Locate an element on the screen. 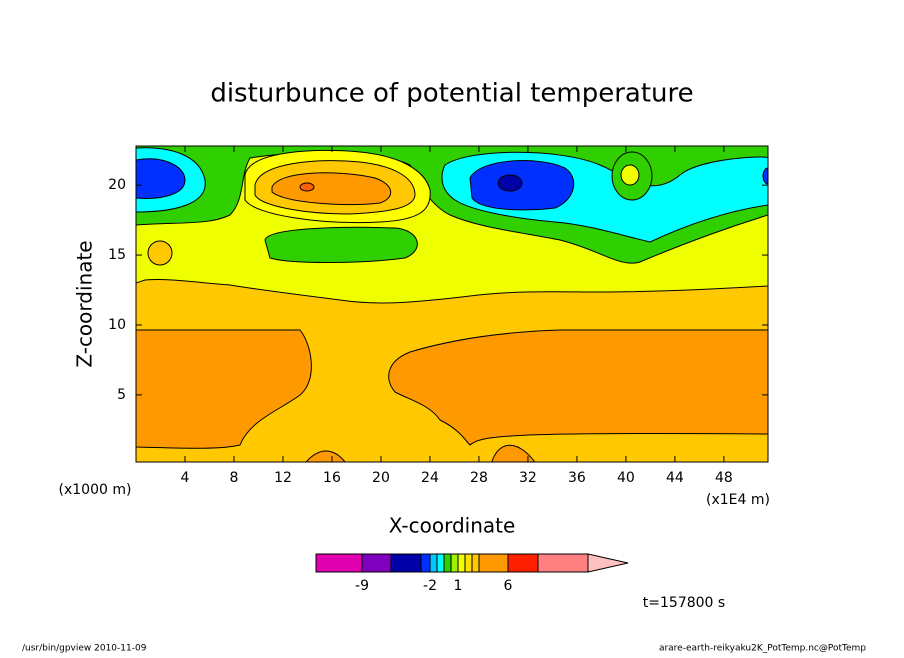 Image resolution: width=904 pixels, height=658 pixels. x-tick-label: 16 is located at coordinates (332, 478).